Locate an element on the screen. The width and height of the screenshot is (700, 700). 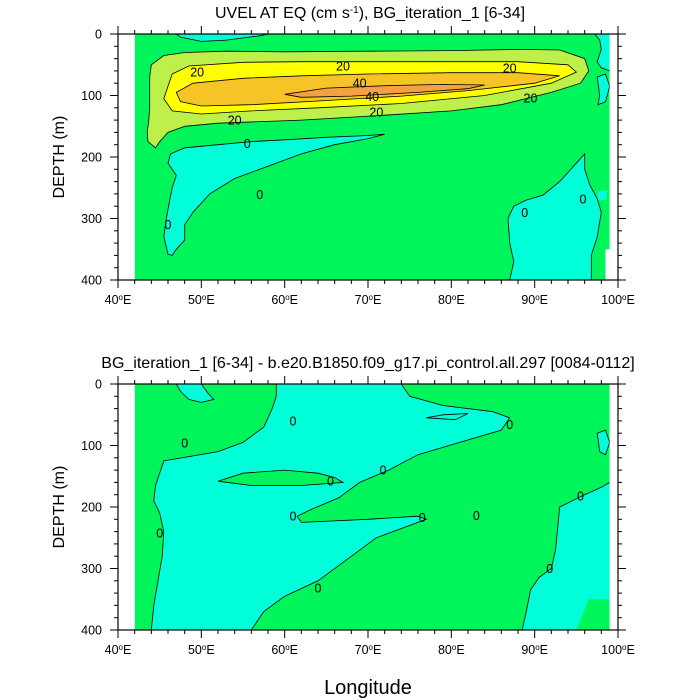
panel-bottom-negative-area-east is located at coordinates (566, 556).